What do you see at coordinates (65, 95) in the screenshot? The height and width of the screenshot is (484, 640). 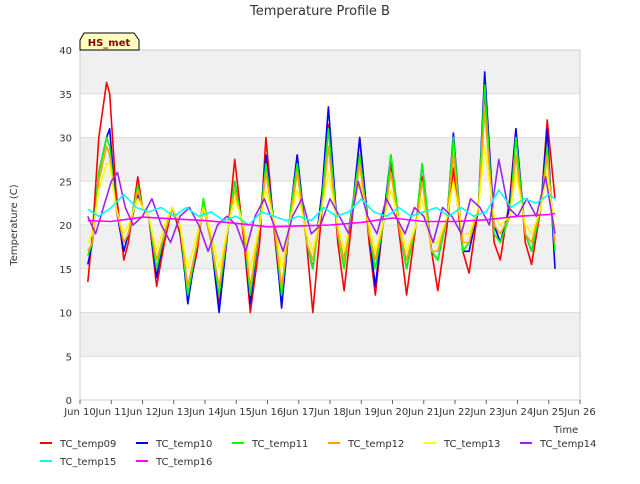 I see `y-tick-label: 35` at bounding box center [65, 95].